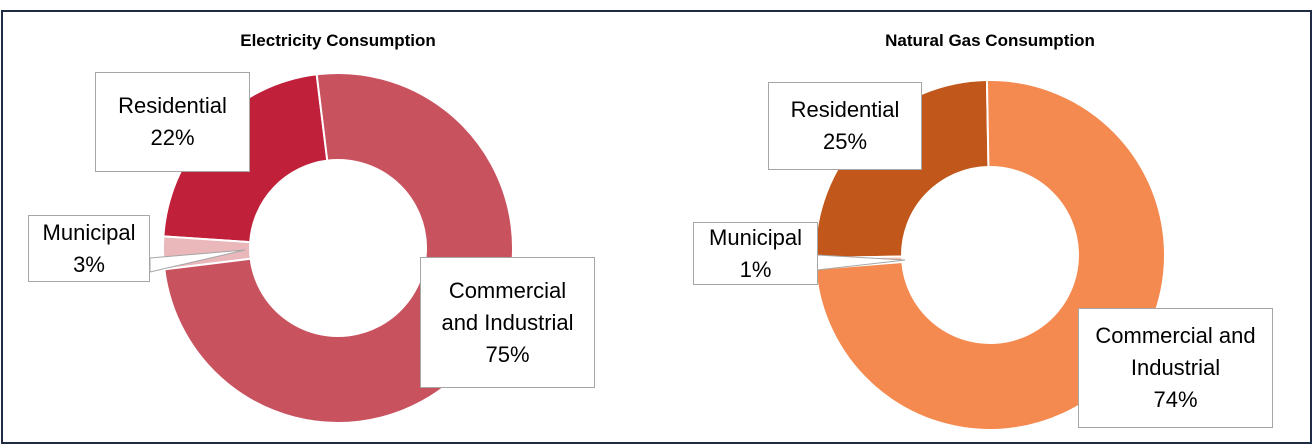 The image size is (1315, 446). I want to click on value-label: 22%, so click(172, 137).